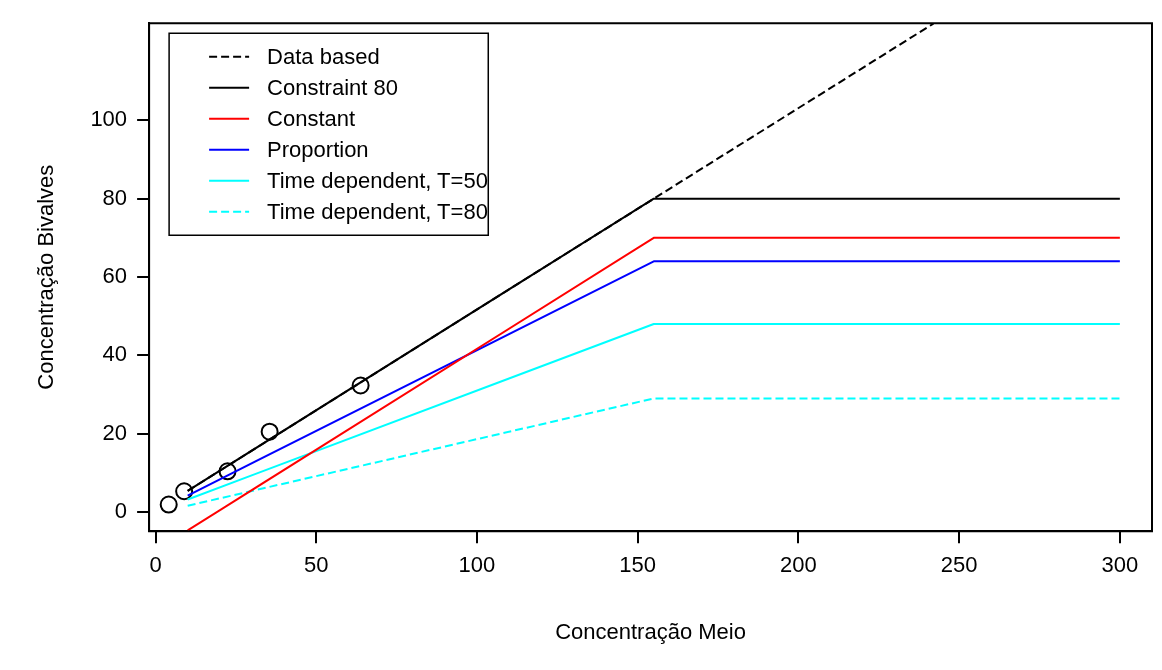  Describe the element at coordinates (115, 354) in the screenshot. I see `y-tick-label: 40` at that location.